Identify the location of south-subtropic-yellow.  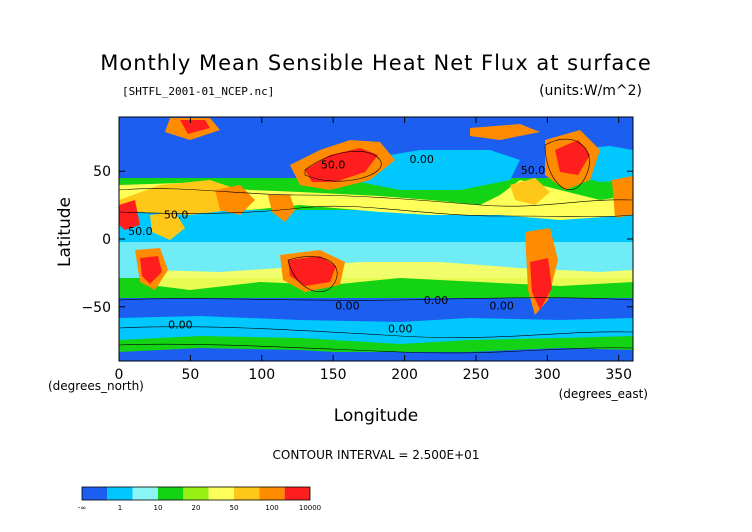
(391, 276).